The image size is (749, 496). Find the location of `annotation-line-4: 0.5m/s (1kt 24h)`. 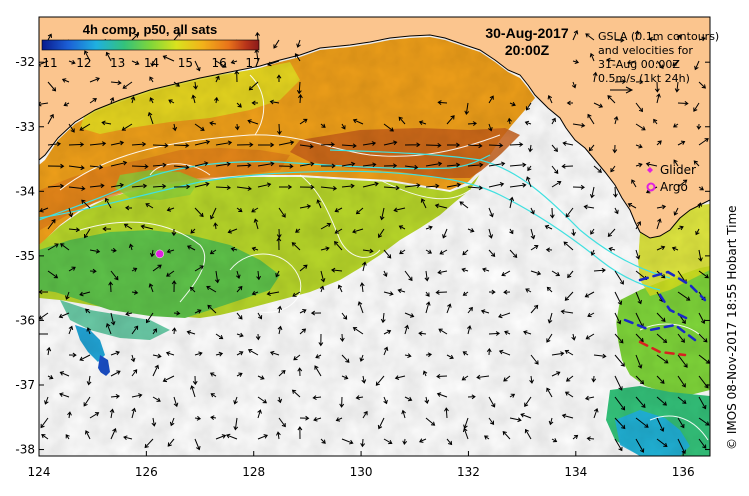

annotation-line-4: 0.5m/s (1kt 24h) is located at coordinates (644, 78).